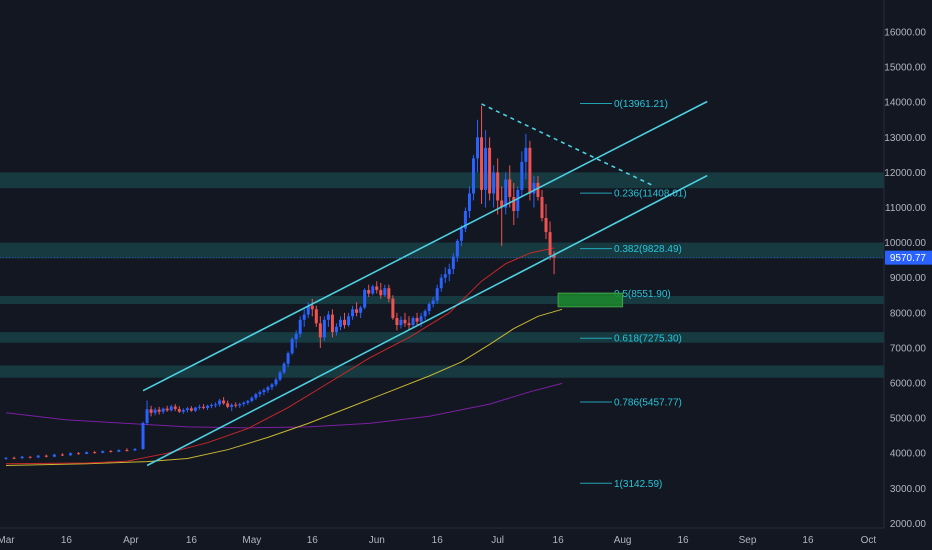 Image resolution: width=932 pixels, height=550 pixels. I want to click on price-tick-label: 12000.00, so click(905, 173).